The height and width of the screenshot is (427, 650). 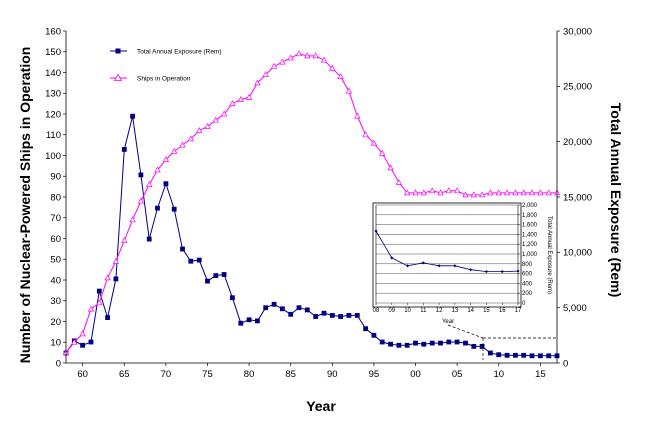 What do you see at coordinates (53, 156) in the screenshot?
I see `y-left-tick-label: 100` at bounding box center [53, 156].